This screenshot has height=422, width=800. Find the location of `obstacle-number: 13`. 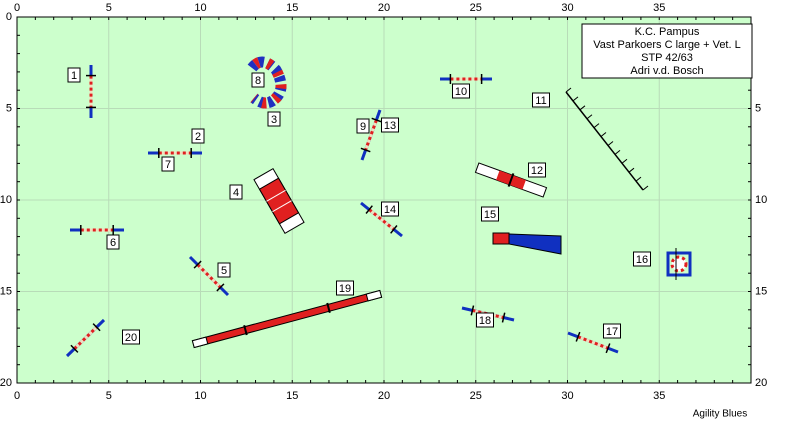

obstacle-number: 13 is located at coordinates (390, 126).